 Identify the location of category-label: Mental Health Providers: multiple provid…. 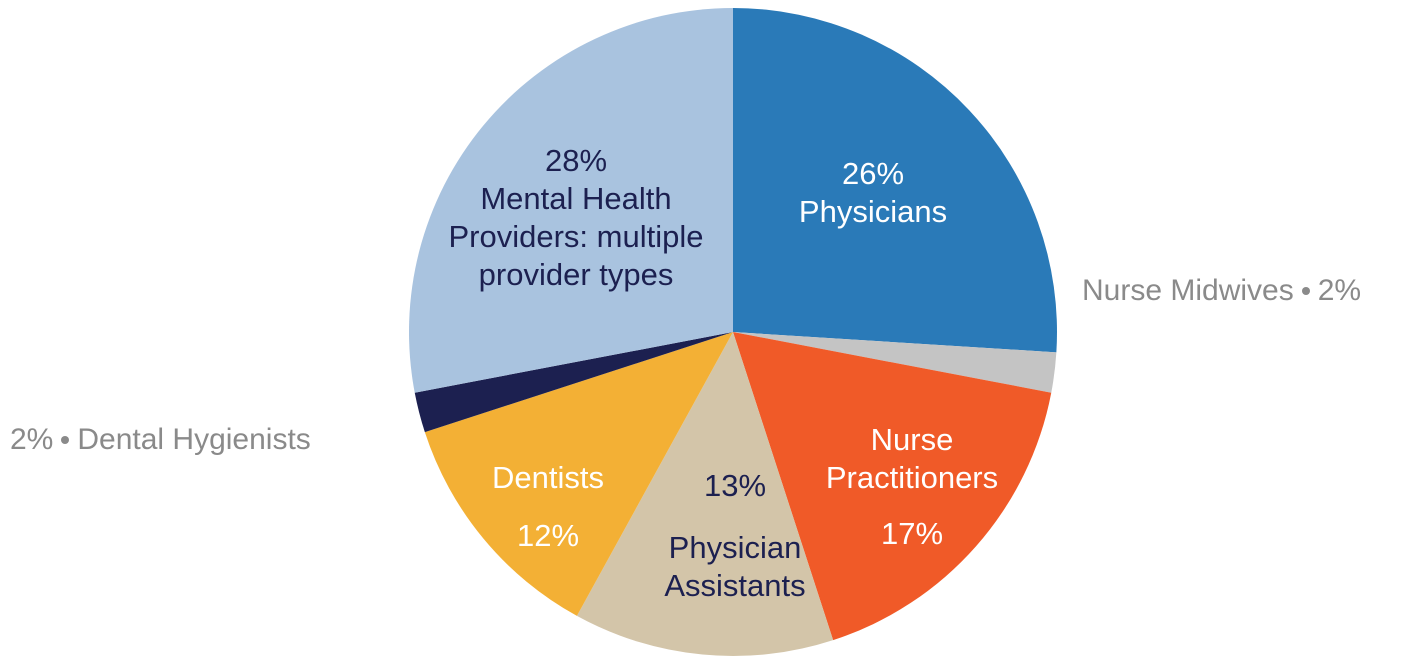
(576, 236).